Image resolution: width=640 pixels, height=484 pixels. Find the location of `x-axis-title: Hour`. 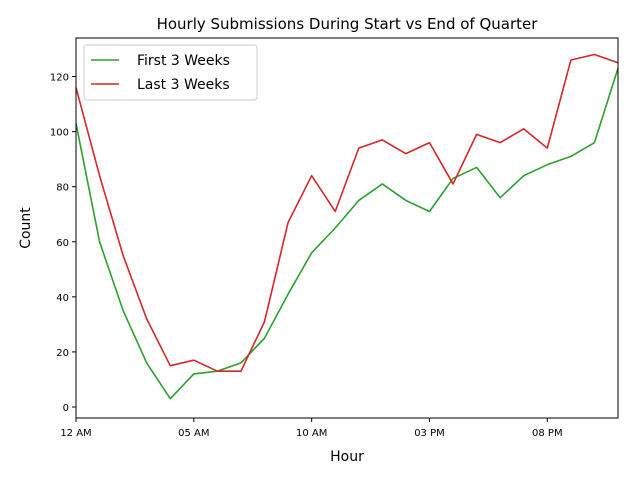

x-axis-title: Hour is located at coordinates (347, 457).